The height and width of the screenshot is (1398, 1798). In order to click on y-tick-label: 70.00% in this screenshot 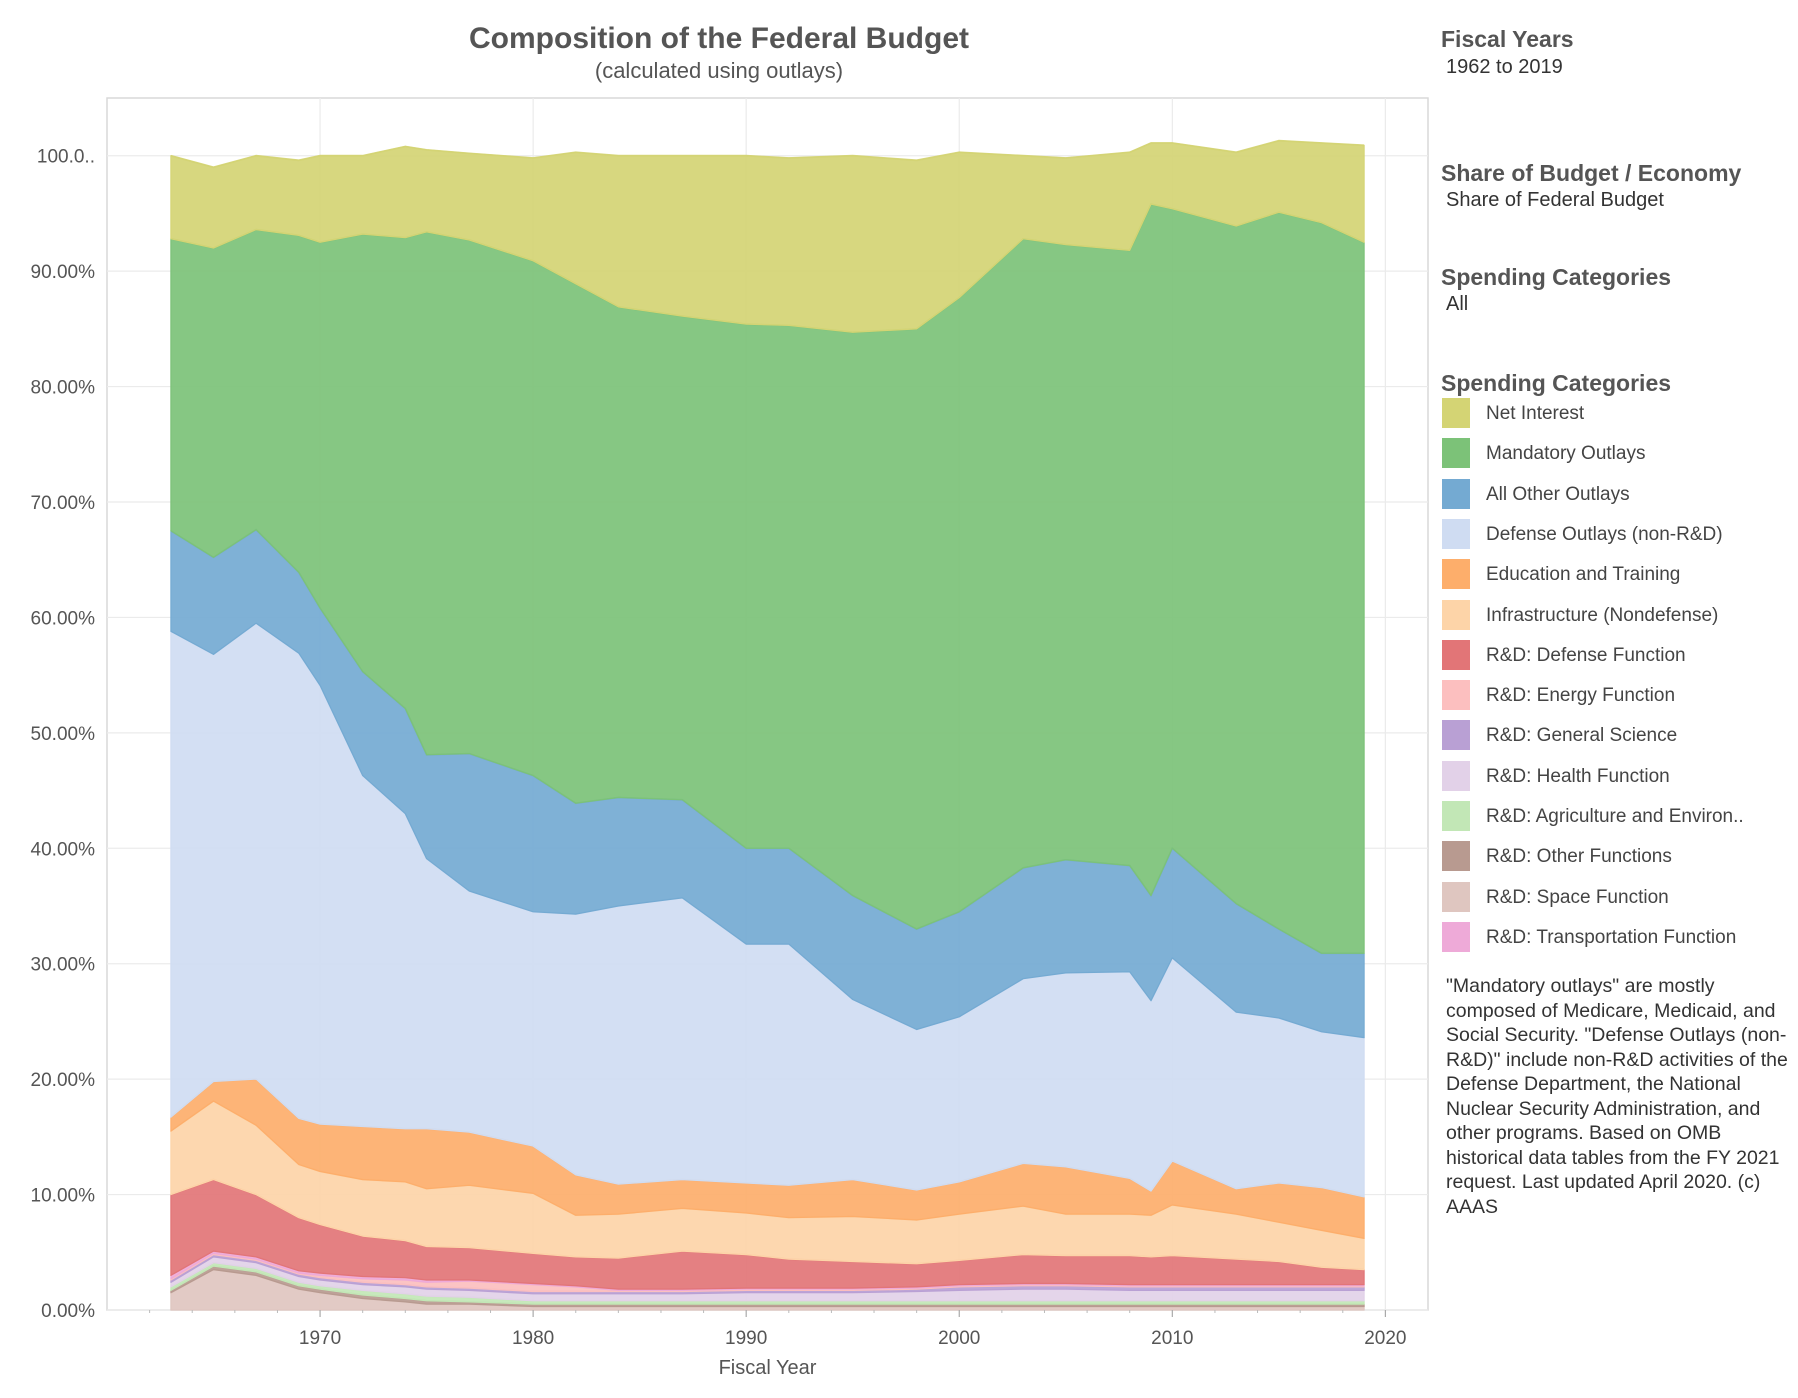, I will do `click(63, 503)`.